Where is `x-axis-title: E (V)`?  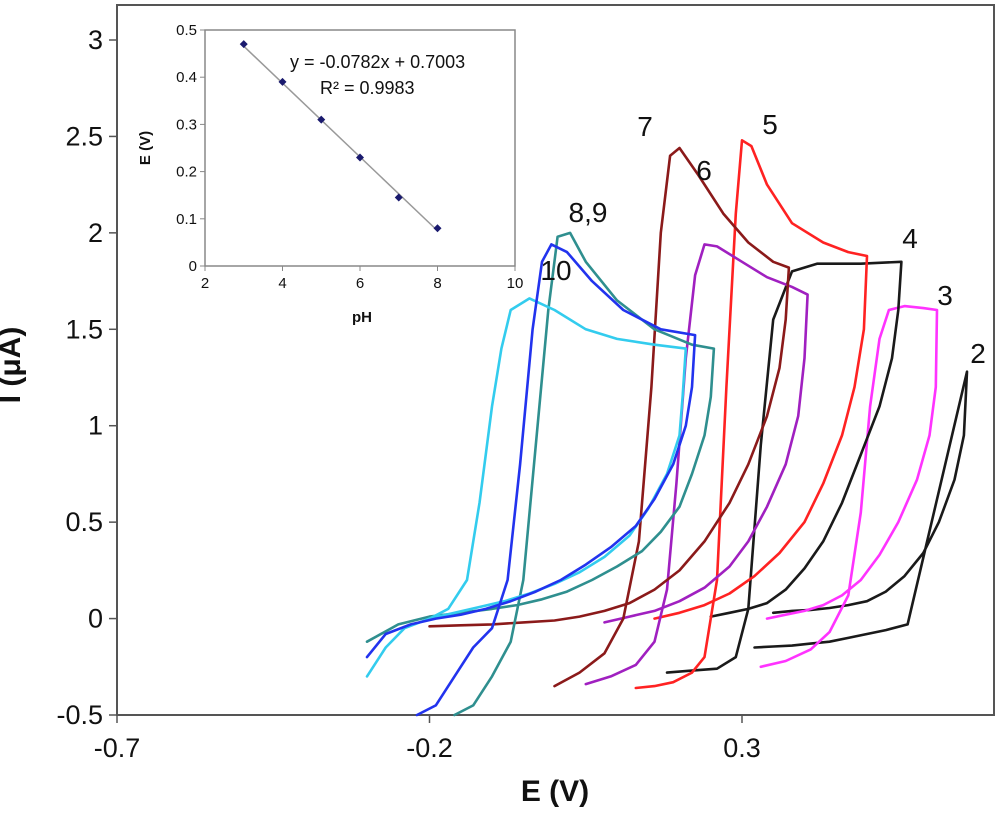 x-axis-title: E (V) is located at coordinates (555, 791).